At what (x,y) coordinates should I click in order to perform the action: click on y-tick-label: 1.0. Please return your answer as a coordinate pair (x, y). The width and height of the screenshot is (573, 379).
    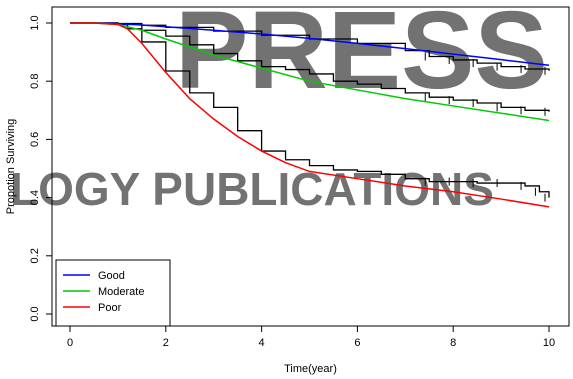
    Looking at the image, I should click on (35, 22).